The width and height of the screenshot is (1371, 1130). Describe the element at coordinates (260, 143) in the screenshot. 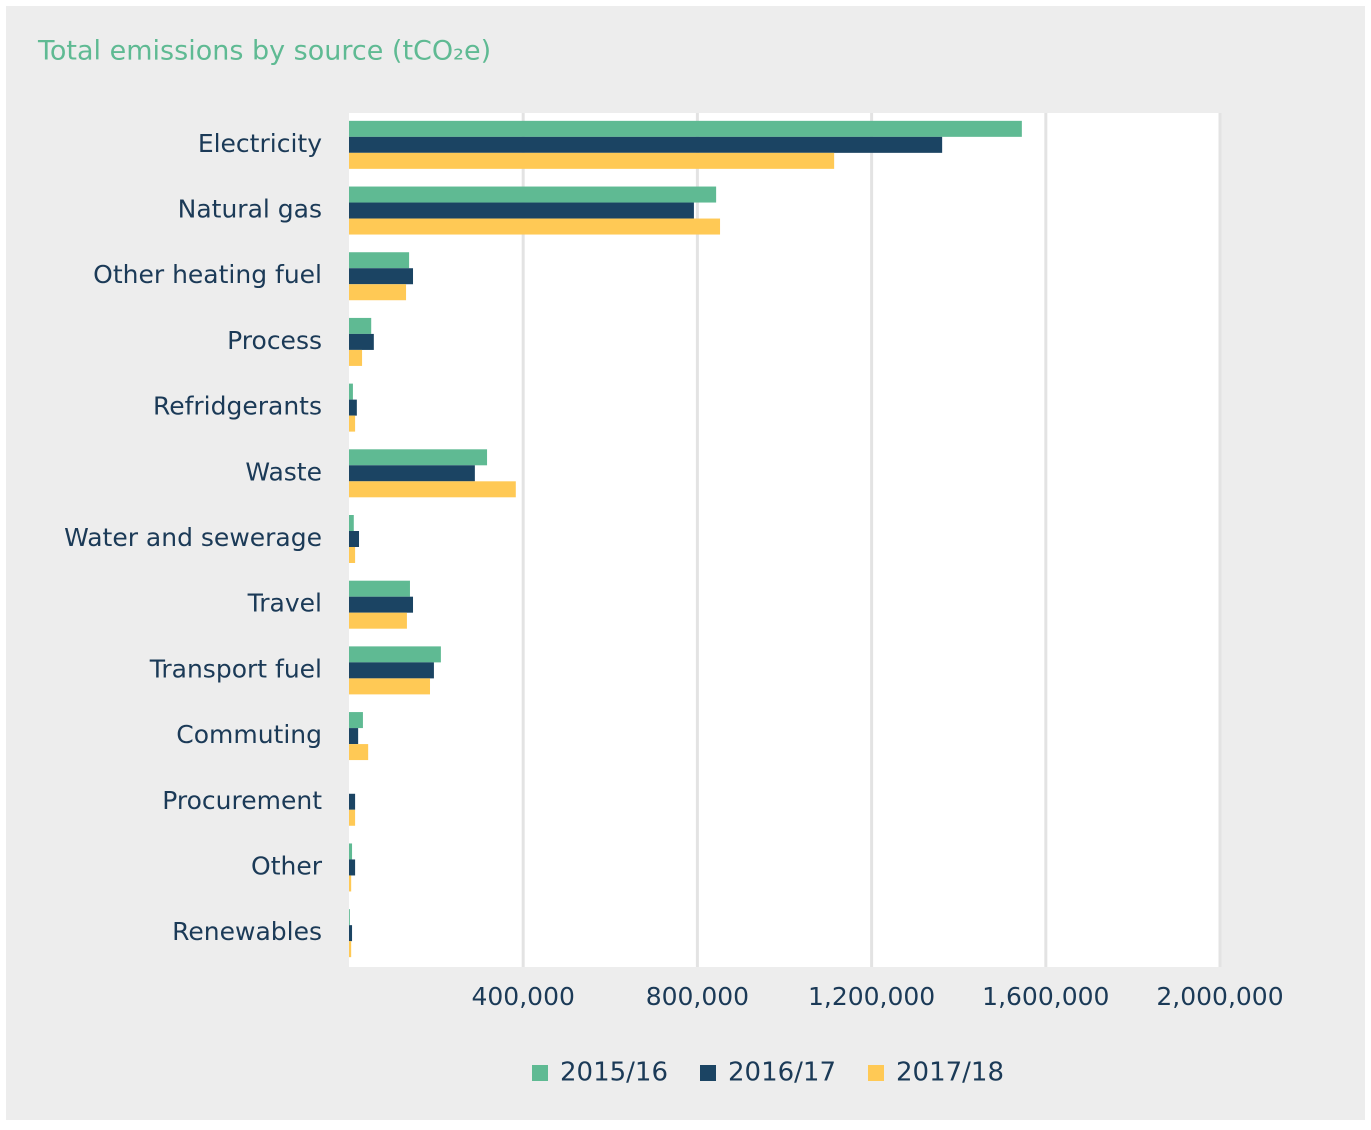

I see `y-tick-label: Electricity` at that location.